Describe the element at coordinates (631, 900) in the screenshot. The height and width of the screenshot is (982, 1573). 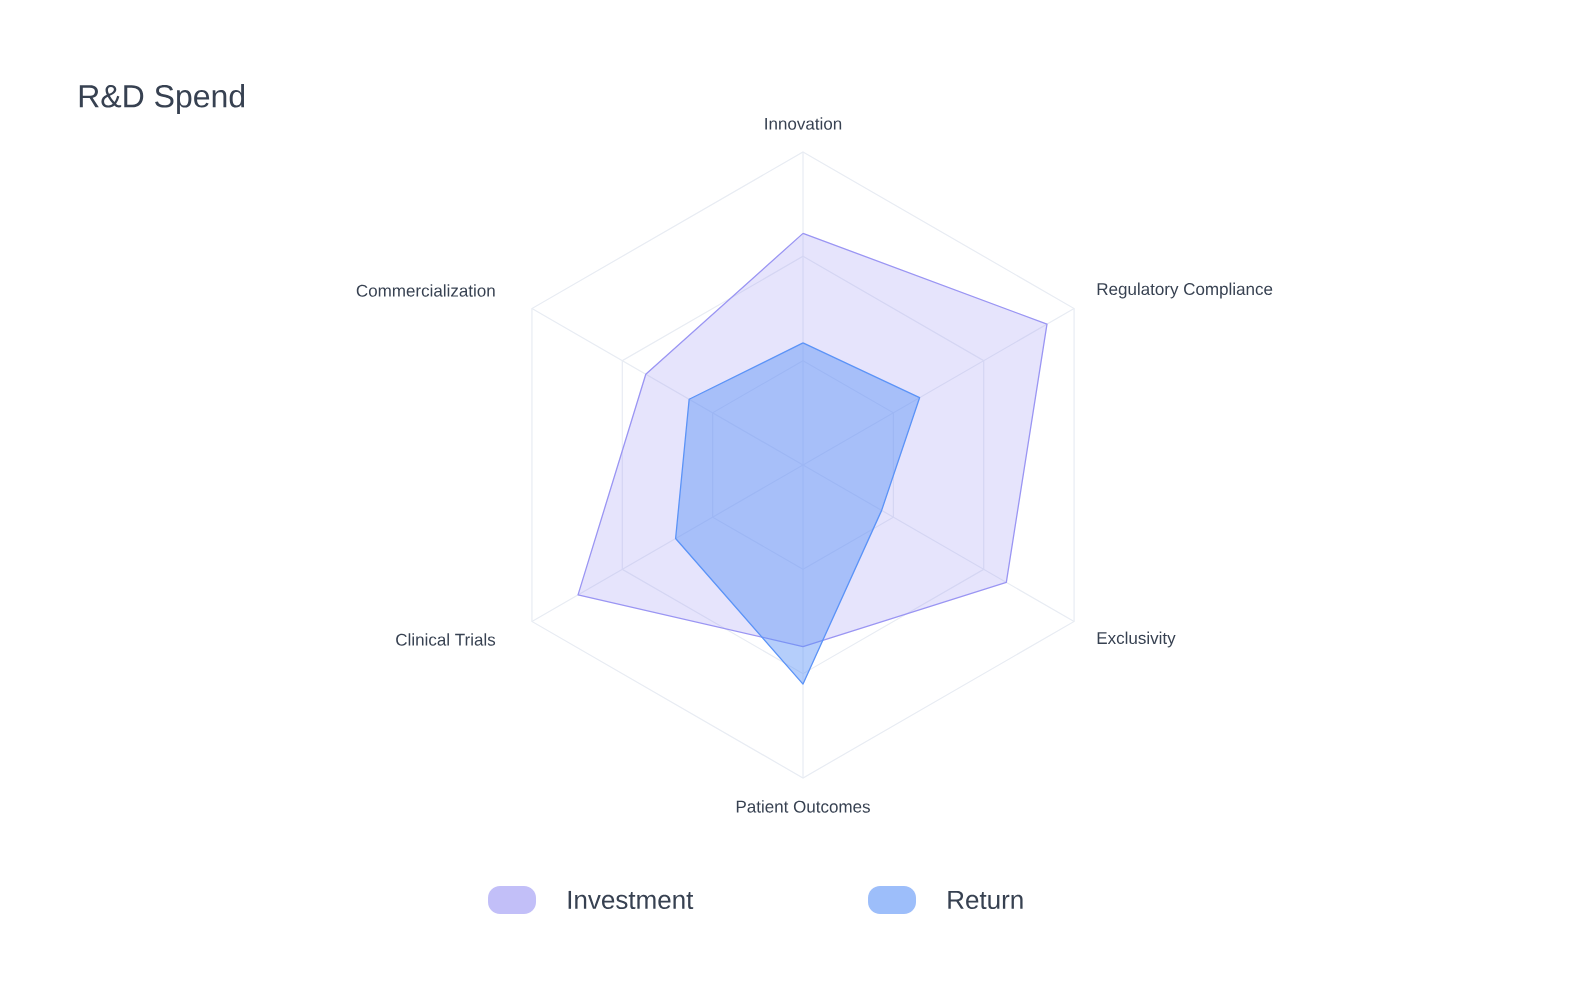
I see `legend-label: Investment` at that location.